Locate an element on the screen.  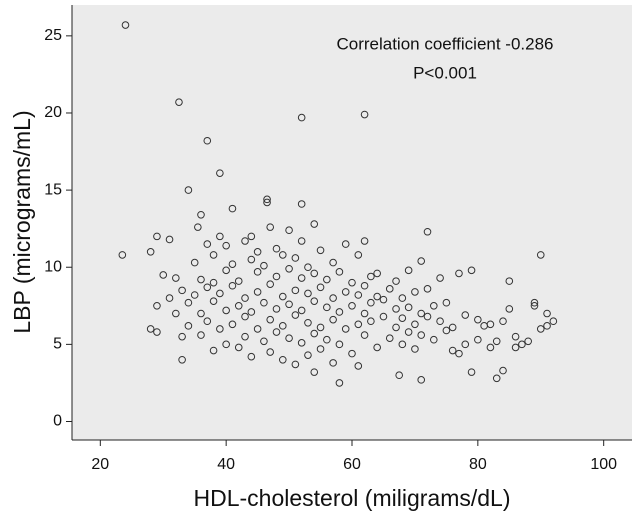
y-tick-label: 0 is located at coordinates (57, 421).